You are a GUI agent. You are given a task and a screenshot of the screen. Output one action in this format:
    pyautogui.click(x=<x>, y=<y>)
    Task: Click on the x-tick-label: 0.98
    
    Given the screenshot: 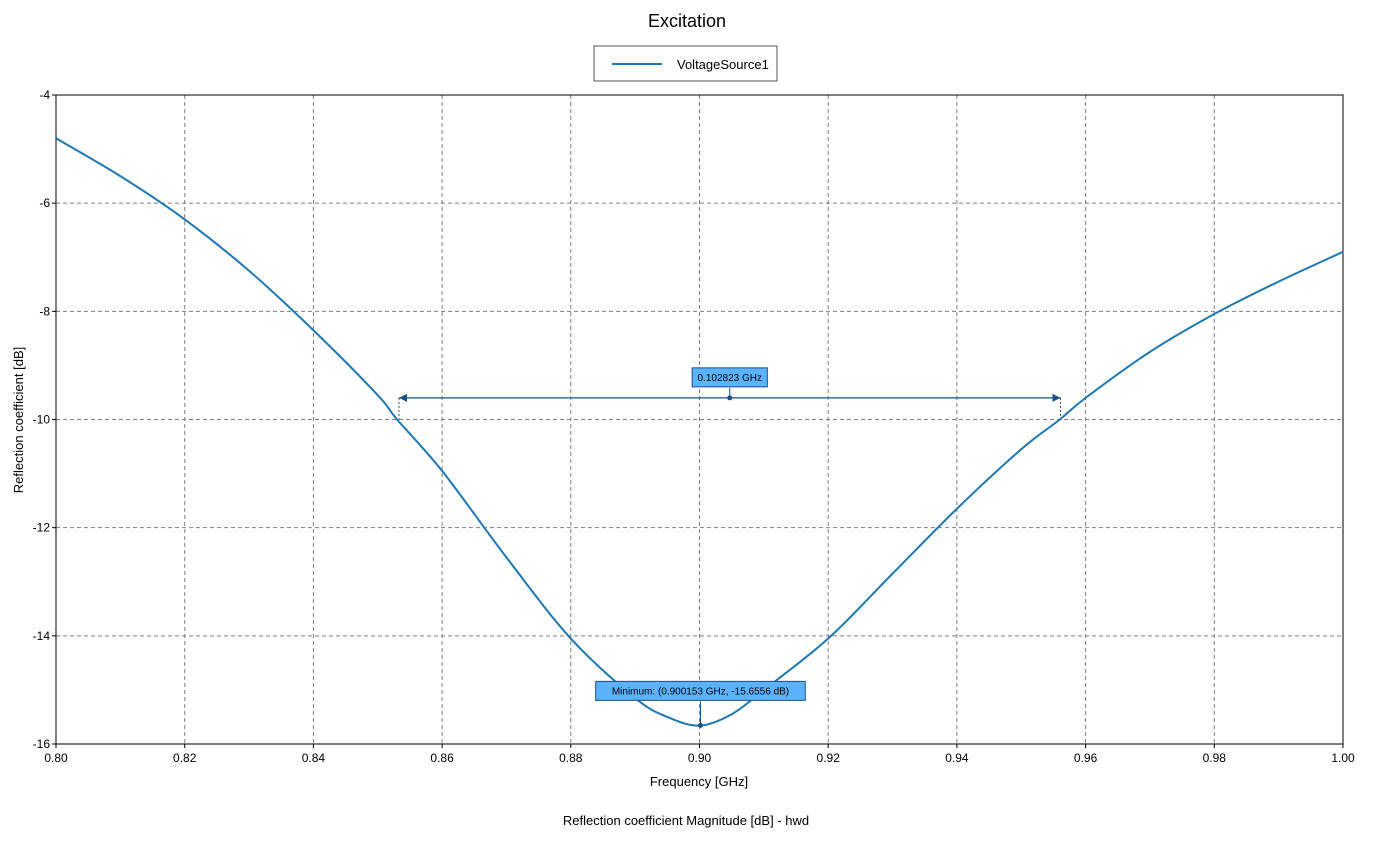 What is the action you would take?
    pyautogui.click(x=1215, y=758)
    